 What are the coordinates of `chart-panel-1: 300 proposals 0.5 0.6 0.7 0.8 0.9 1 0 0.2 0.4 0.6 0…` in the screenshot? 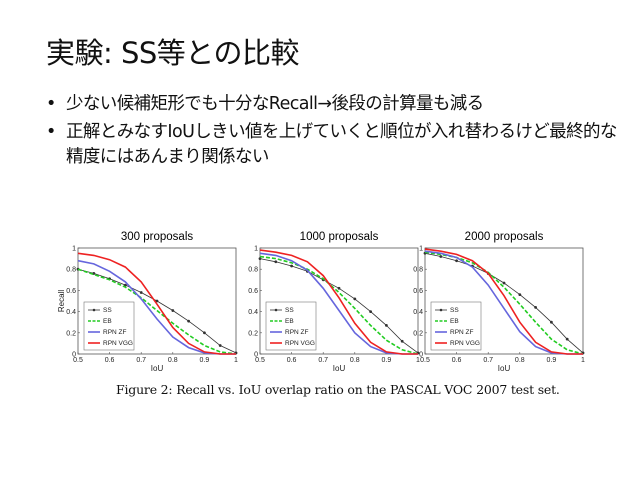 It's located at (148, 302).